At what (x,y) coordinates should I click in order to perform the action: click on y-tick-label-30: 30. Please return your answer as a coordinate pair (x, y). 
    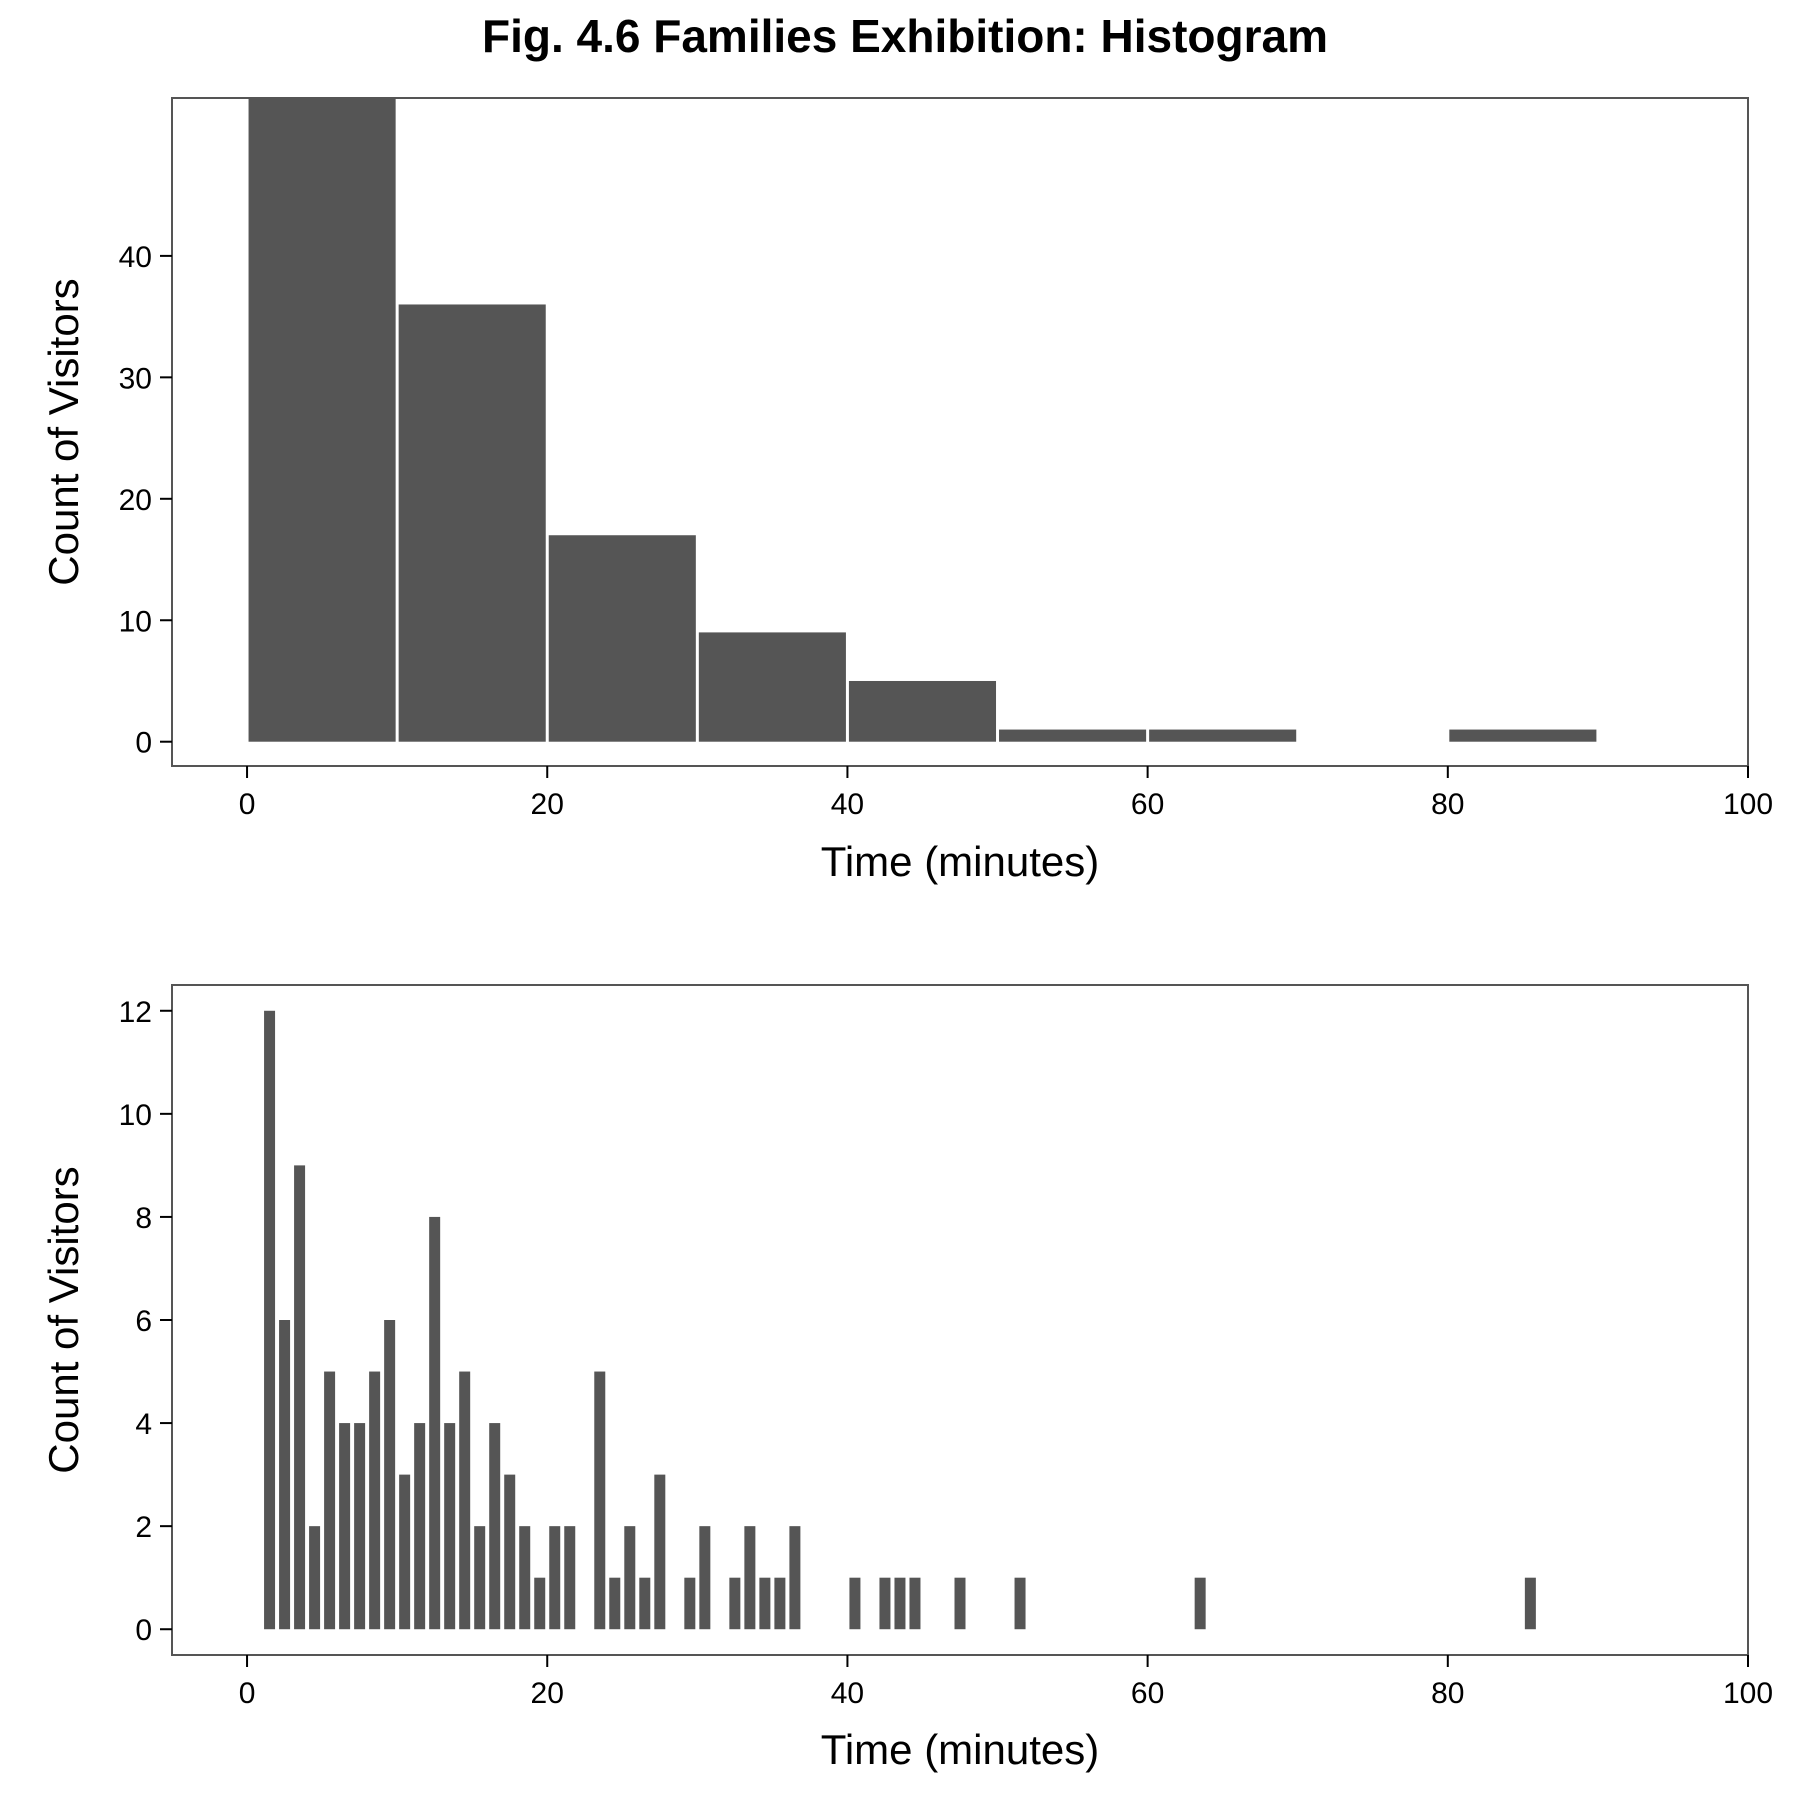
    Looking at the image, I should click on (135, 378).